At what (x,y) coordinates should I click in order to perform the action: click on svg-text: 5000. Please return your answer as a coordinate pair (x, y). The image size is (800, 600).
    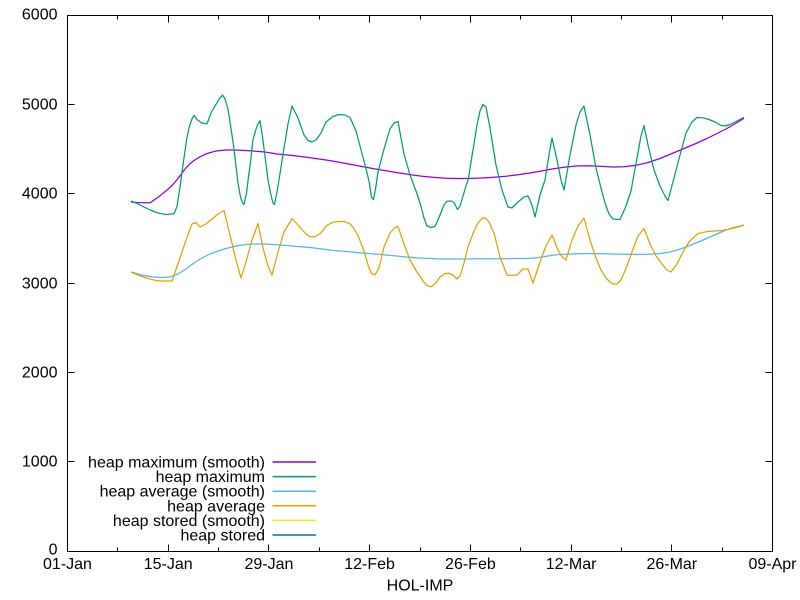
    Looking at the image, I should click on (40, 105).